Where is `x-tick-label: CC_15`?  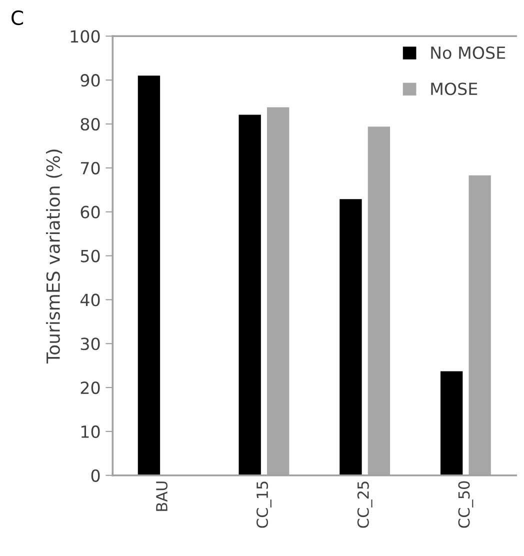 x-tick-label: CC_15 is located at coordinates (264, 505).